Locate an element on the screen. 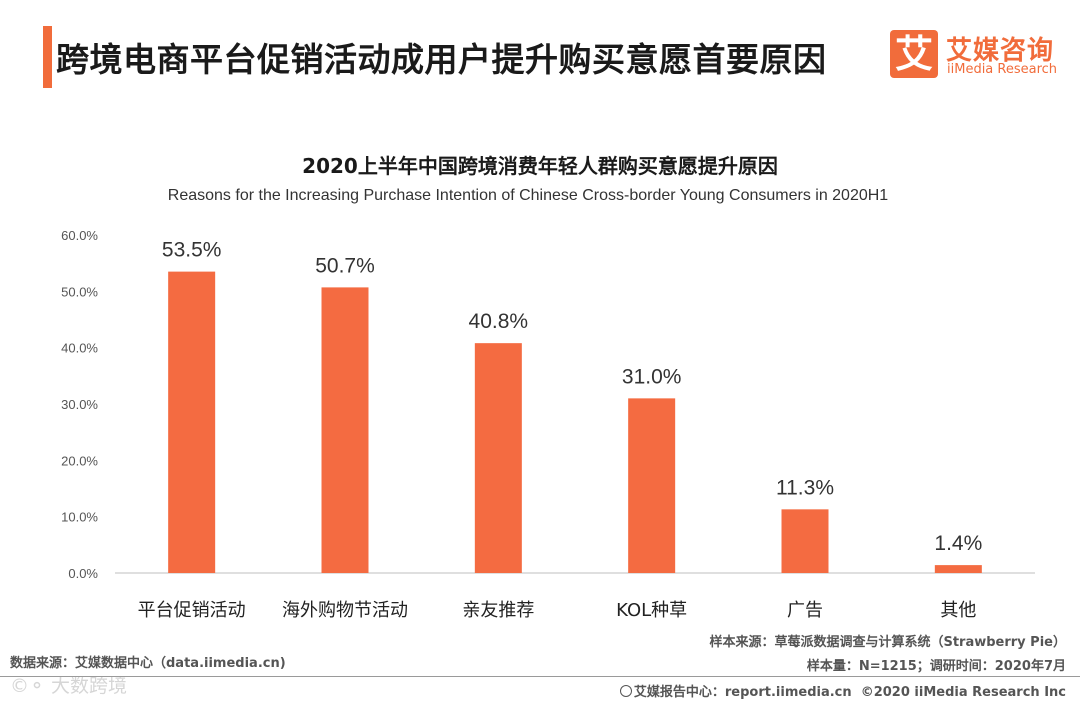  sample-source-note: 样本来源：草莓派数据调查与计算系统（Strawberry Pie） is located at coordinates (887, 642).